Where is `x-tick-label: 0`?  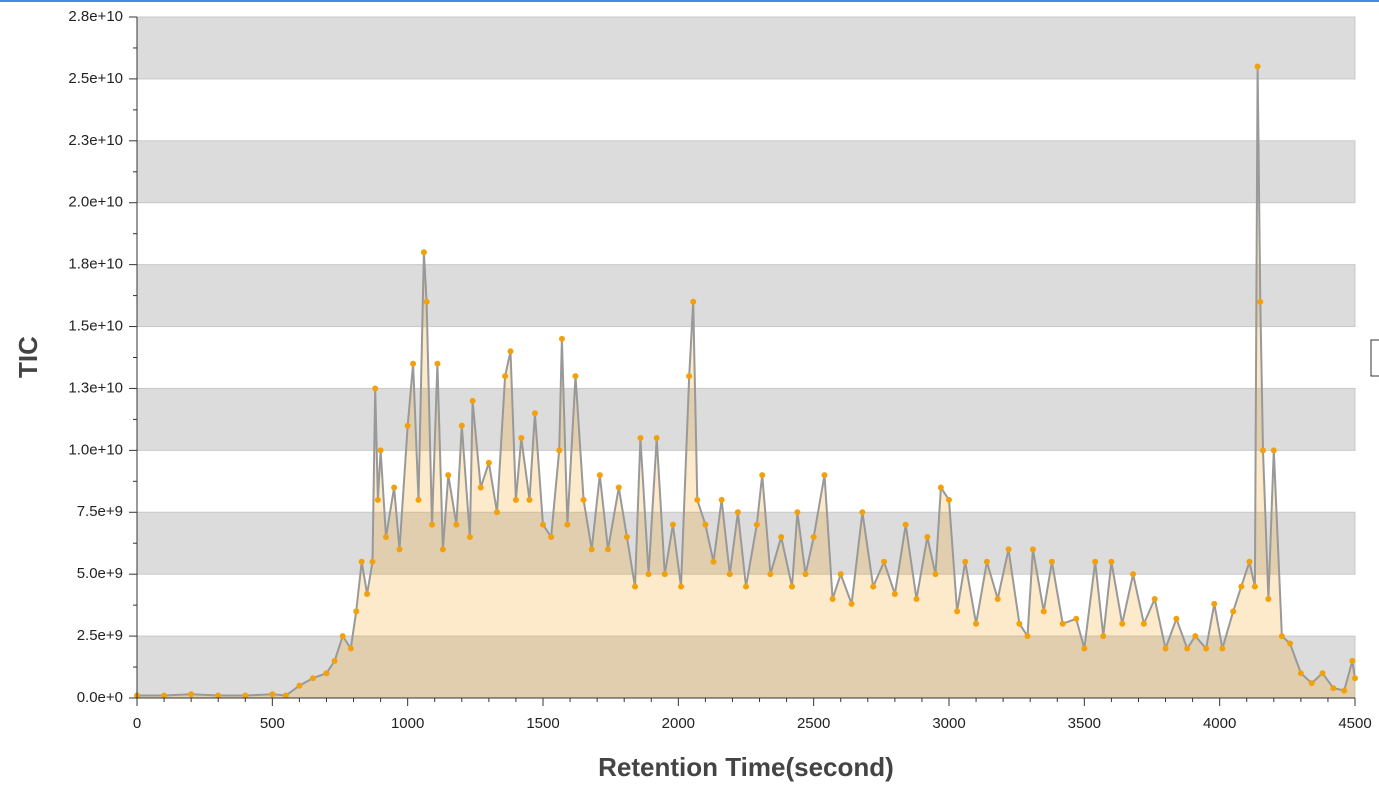
x-tick-label: 0 is located at coordinates (137, 723).